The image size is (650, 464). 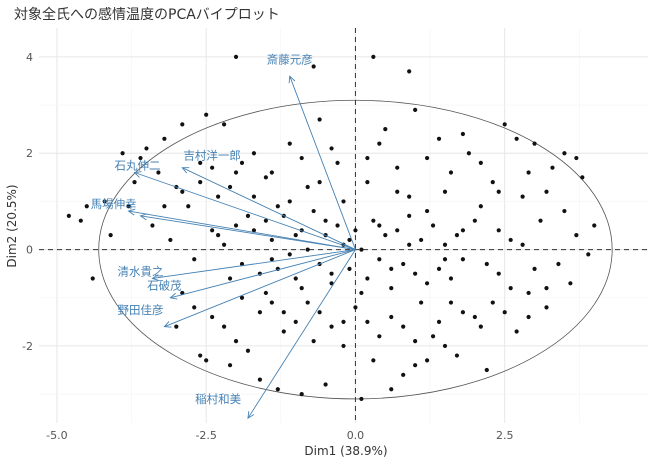 What do you see at coordinates (56, 435) in the screenshot?
I see `x-tick-label: -5.0` at bounding box center [56, 435].